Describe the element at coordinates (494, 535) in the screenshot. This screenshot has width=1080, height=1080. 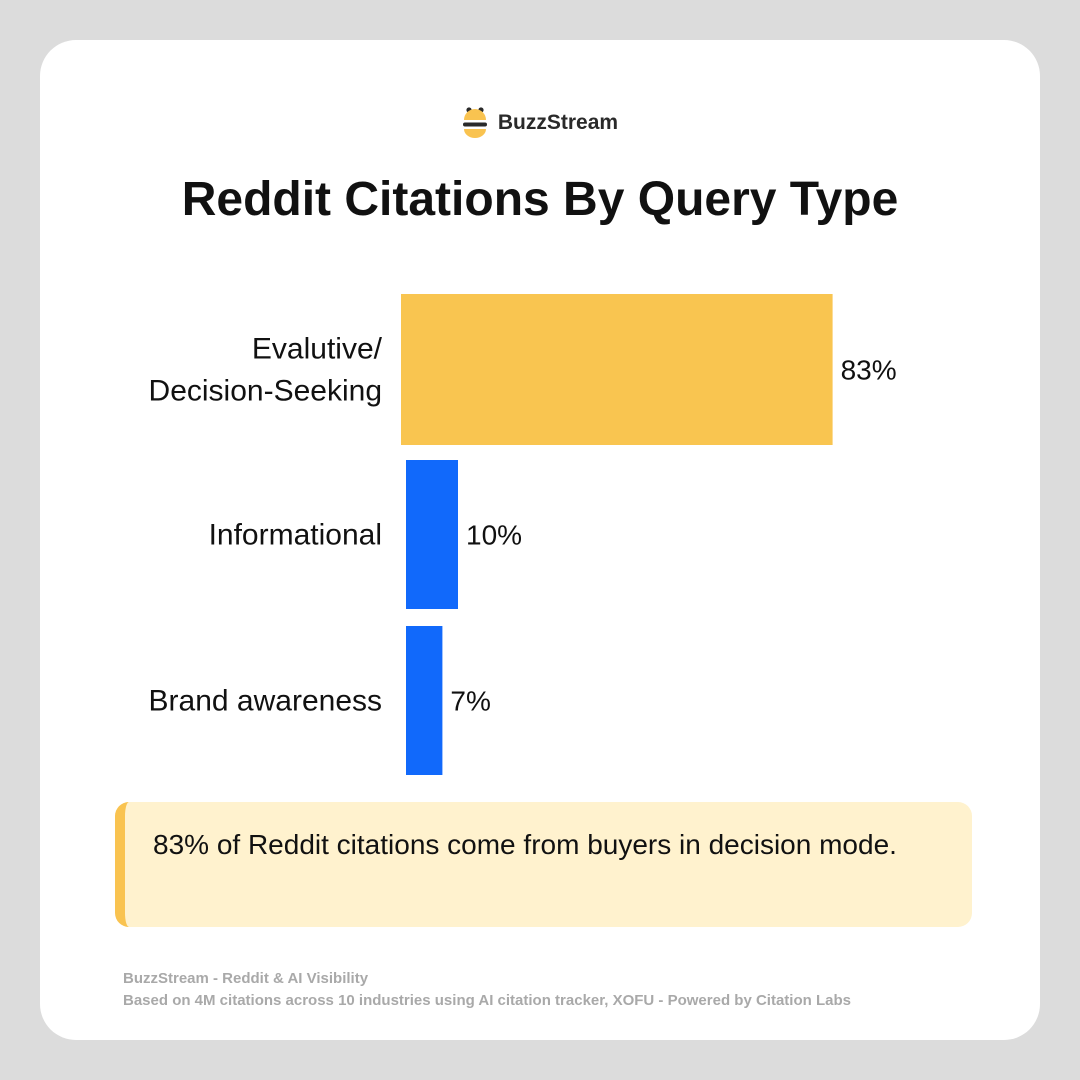
I see `value-label-1: 10%` at that location.